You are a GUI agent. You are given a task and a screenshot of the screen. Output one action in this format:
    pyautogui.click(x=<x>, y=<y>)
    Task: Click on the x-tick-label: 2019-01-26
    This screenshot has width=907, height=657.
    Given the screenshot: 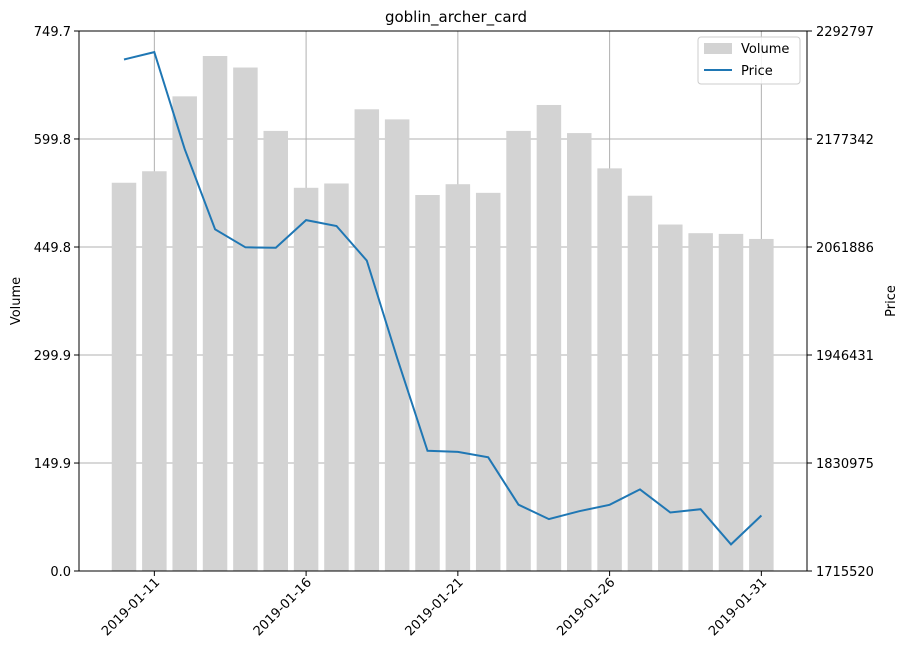 What is the action you would take?
    pyautogui.click(x=586, y=607)
    